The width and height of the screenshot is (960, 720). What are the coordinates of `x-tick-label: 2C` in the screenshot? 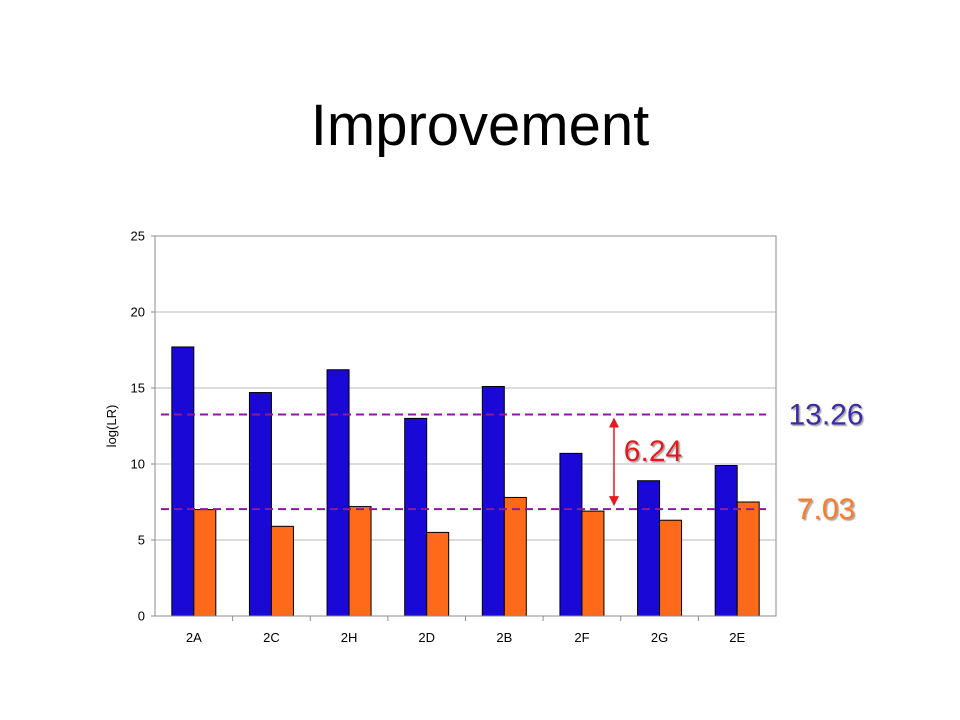 It's located at (271, 637).